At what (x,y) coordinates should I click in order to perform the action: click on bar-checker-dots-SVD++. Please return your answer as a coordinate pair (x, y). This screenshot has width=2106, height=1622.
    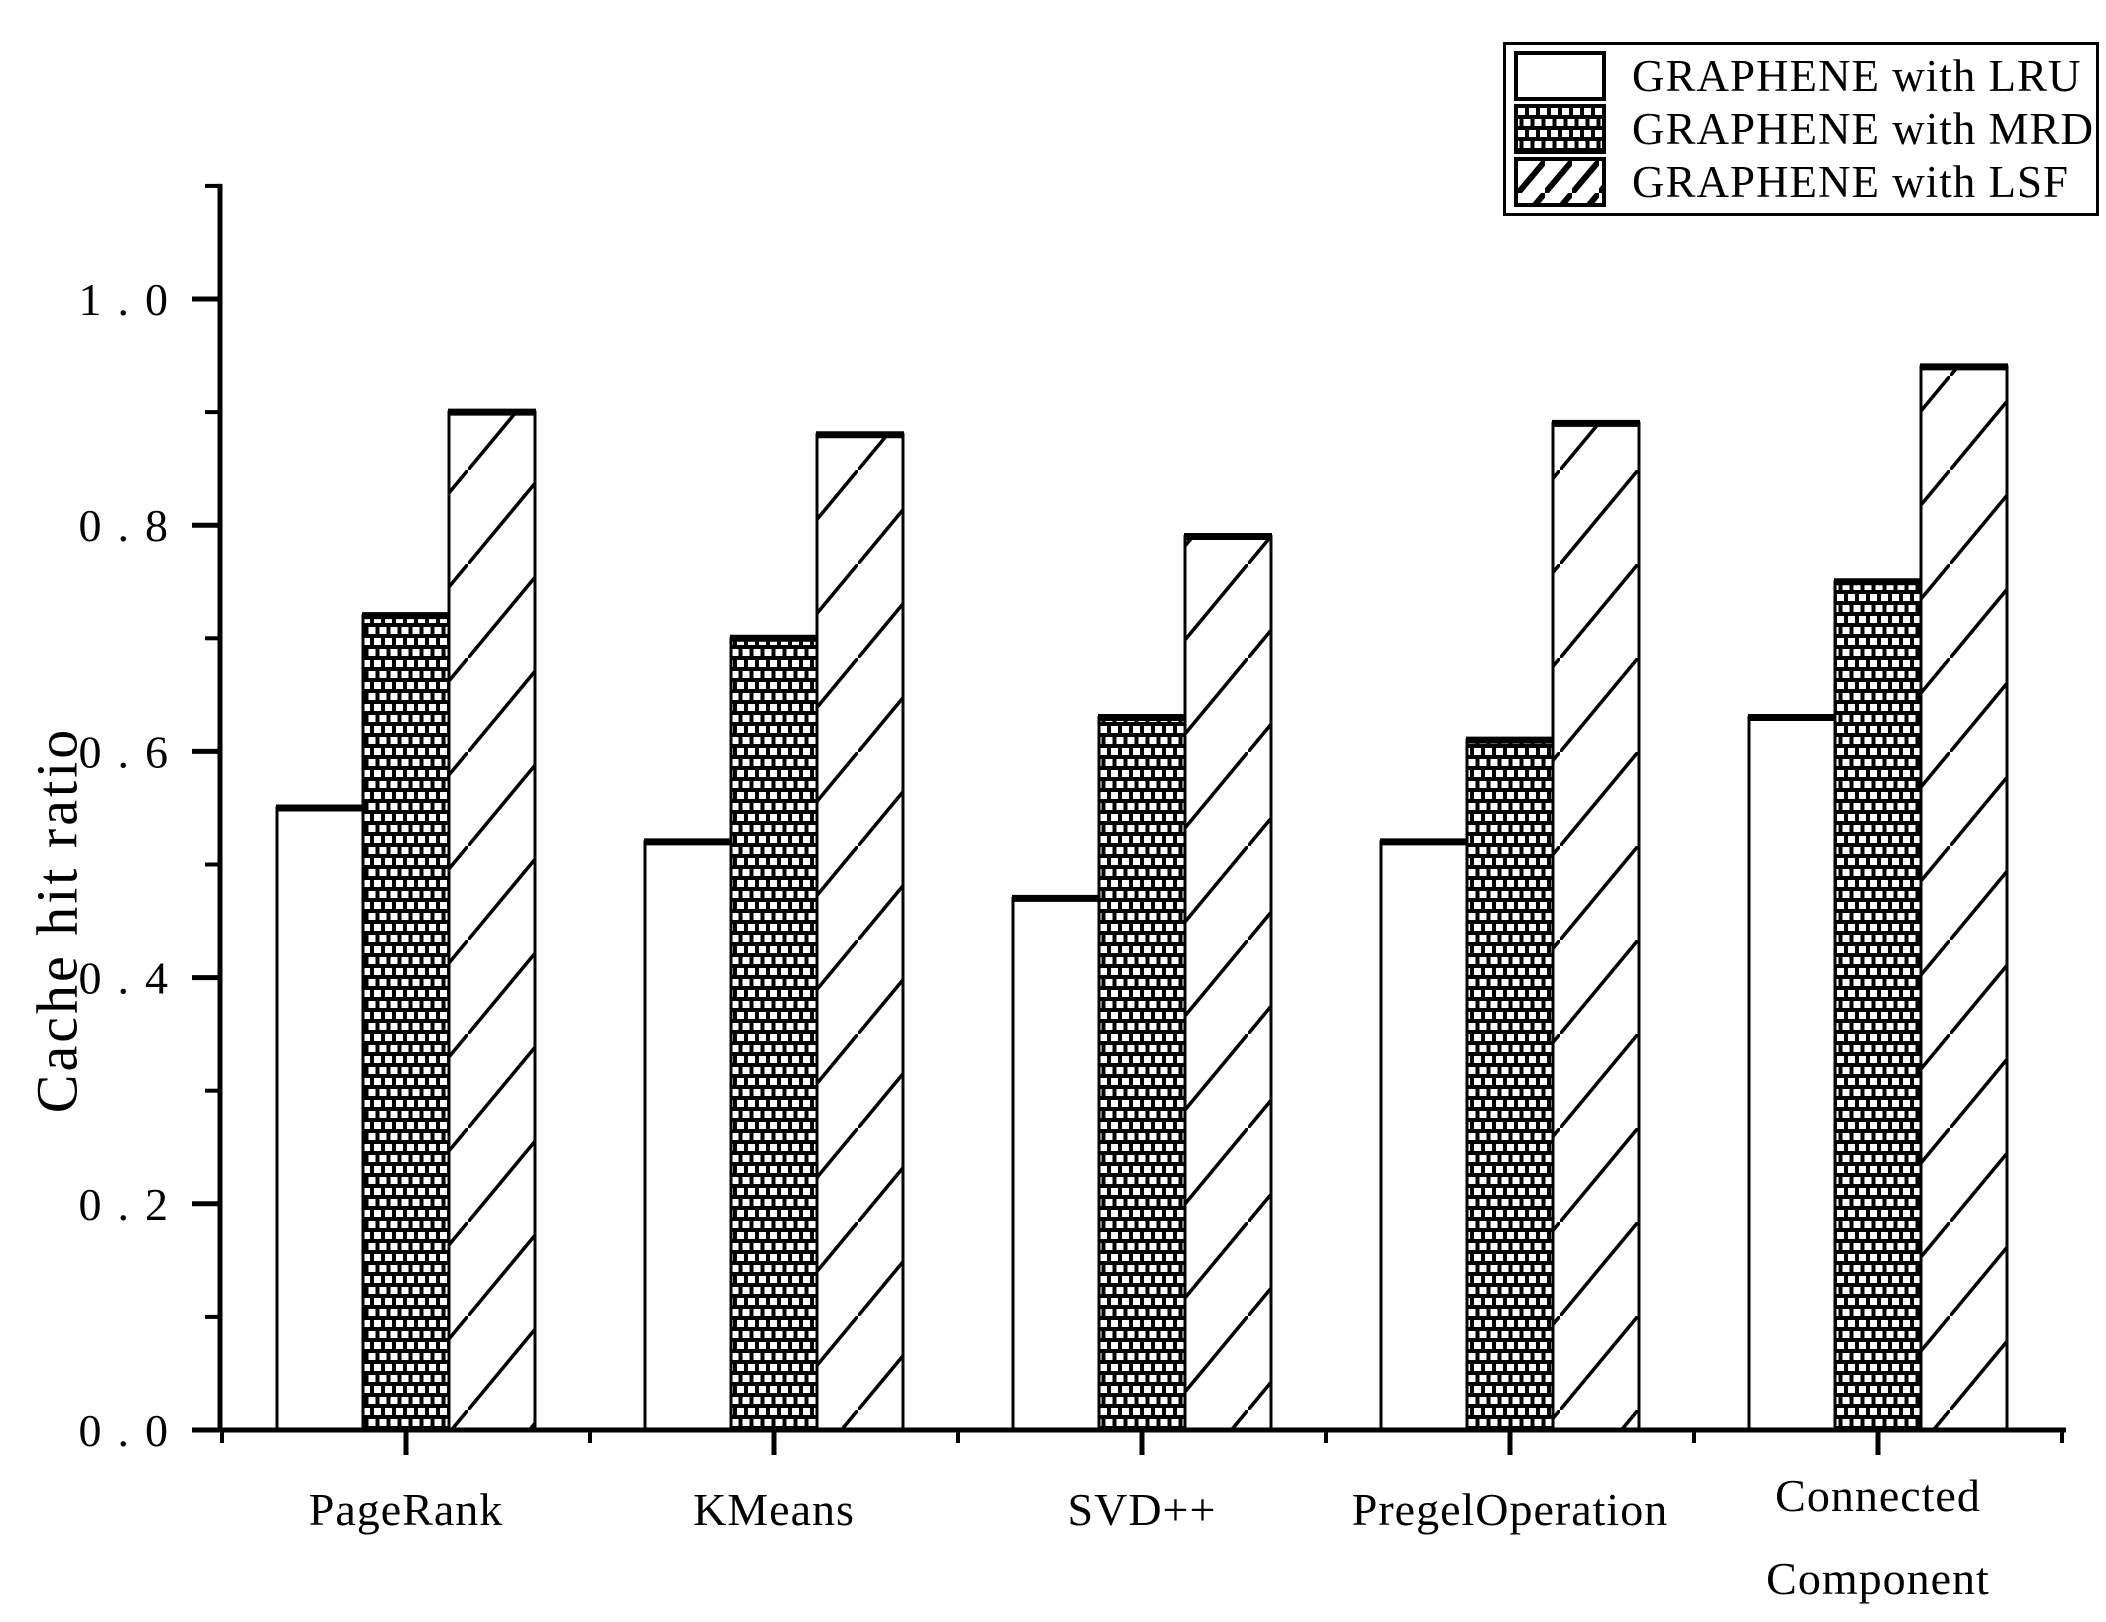
    Looking at the image, I should click on (1142, 1073).